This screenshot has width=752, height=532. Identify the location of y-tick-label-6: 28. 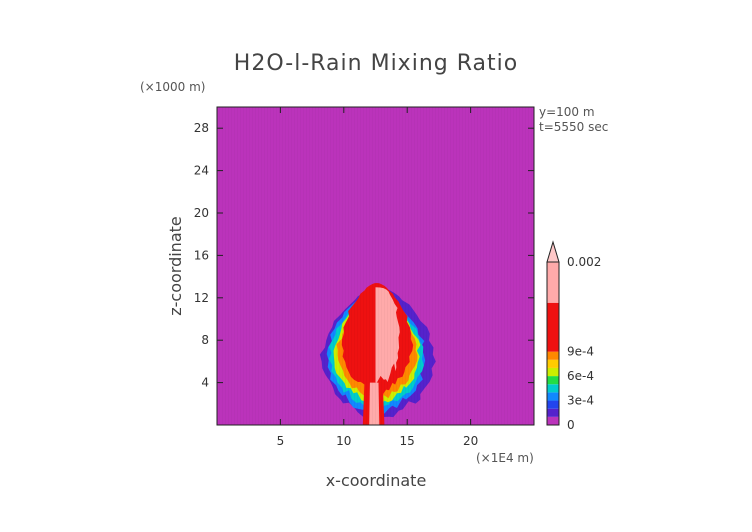
(201, 128).